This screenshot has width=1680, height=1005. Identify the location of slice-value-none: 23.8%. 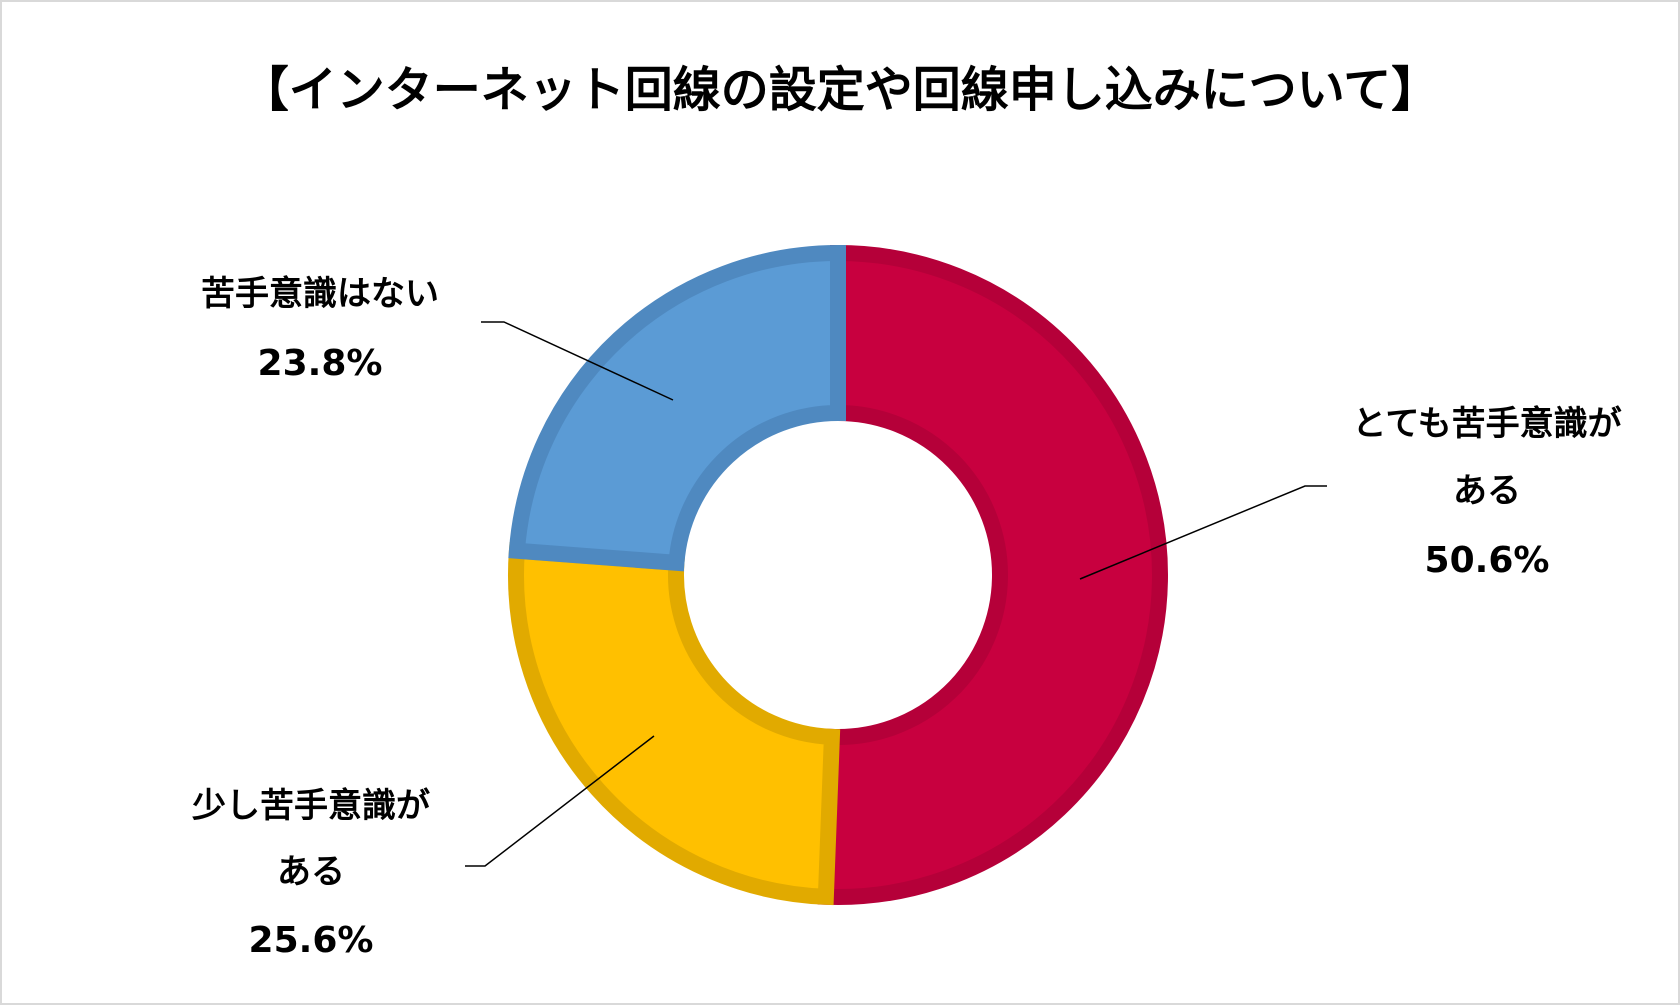
(320, 363).